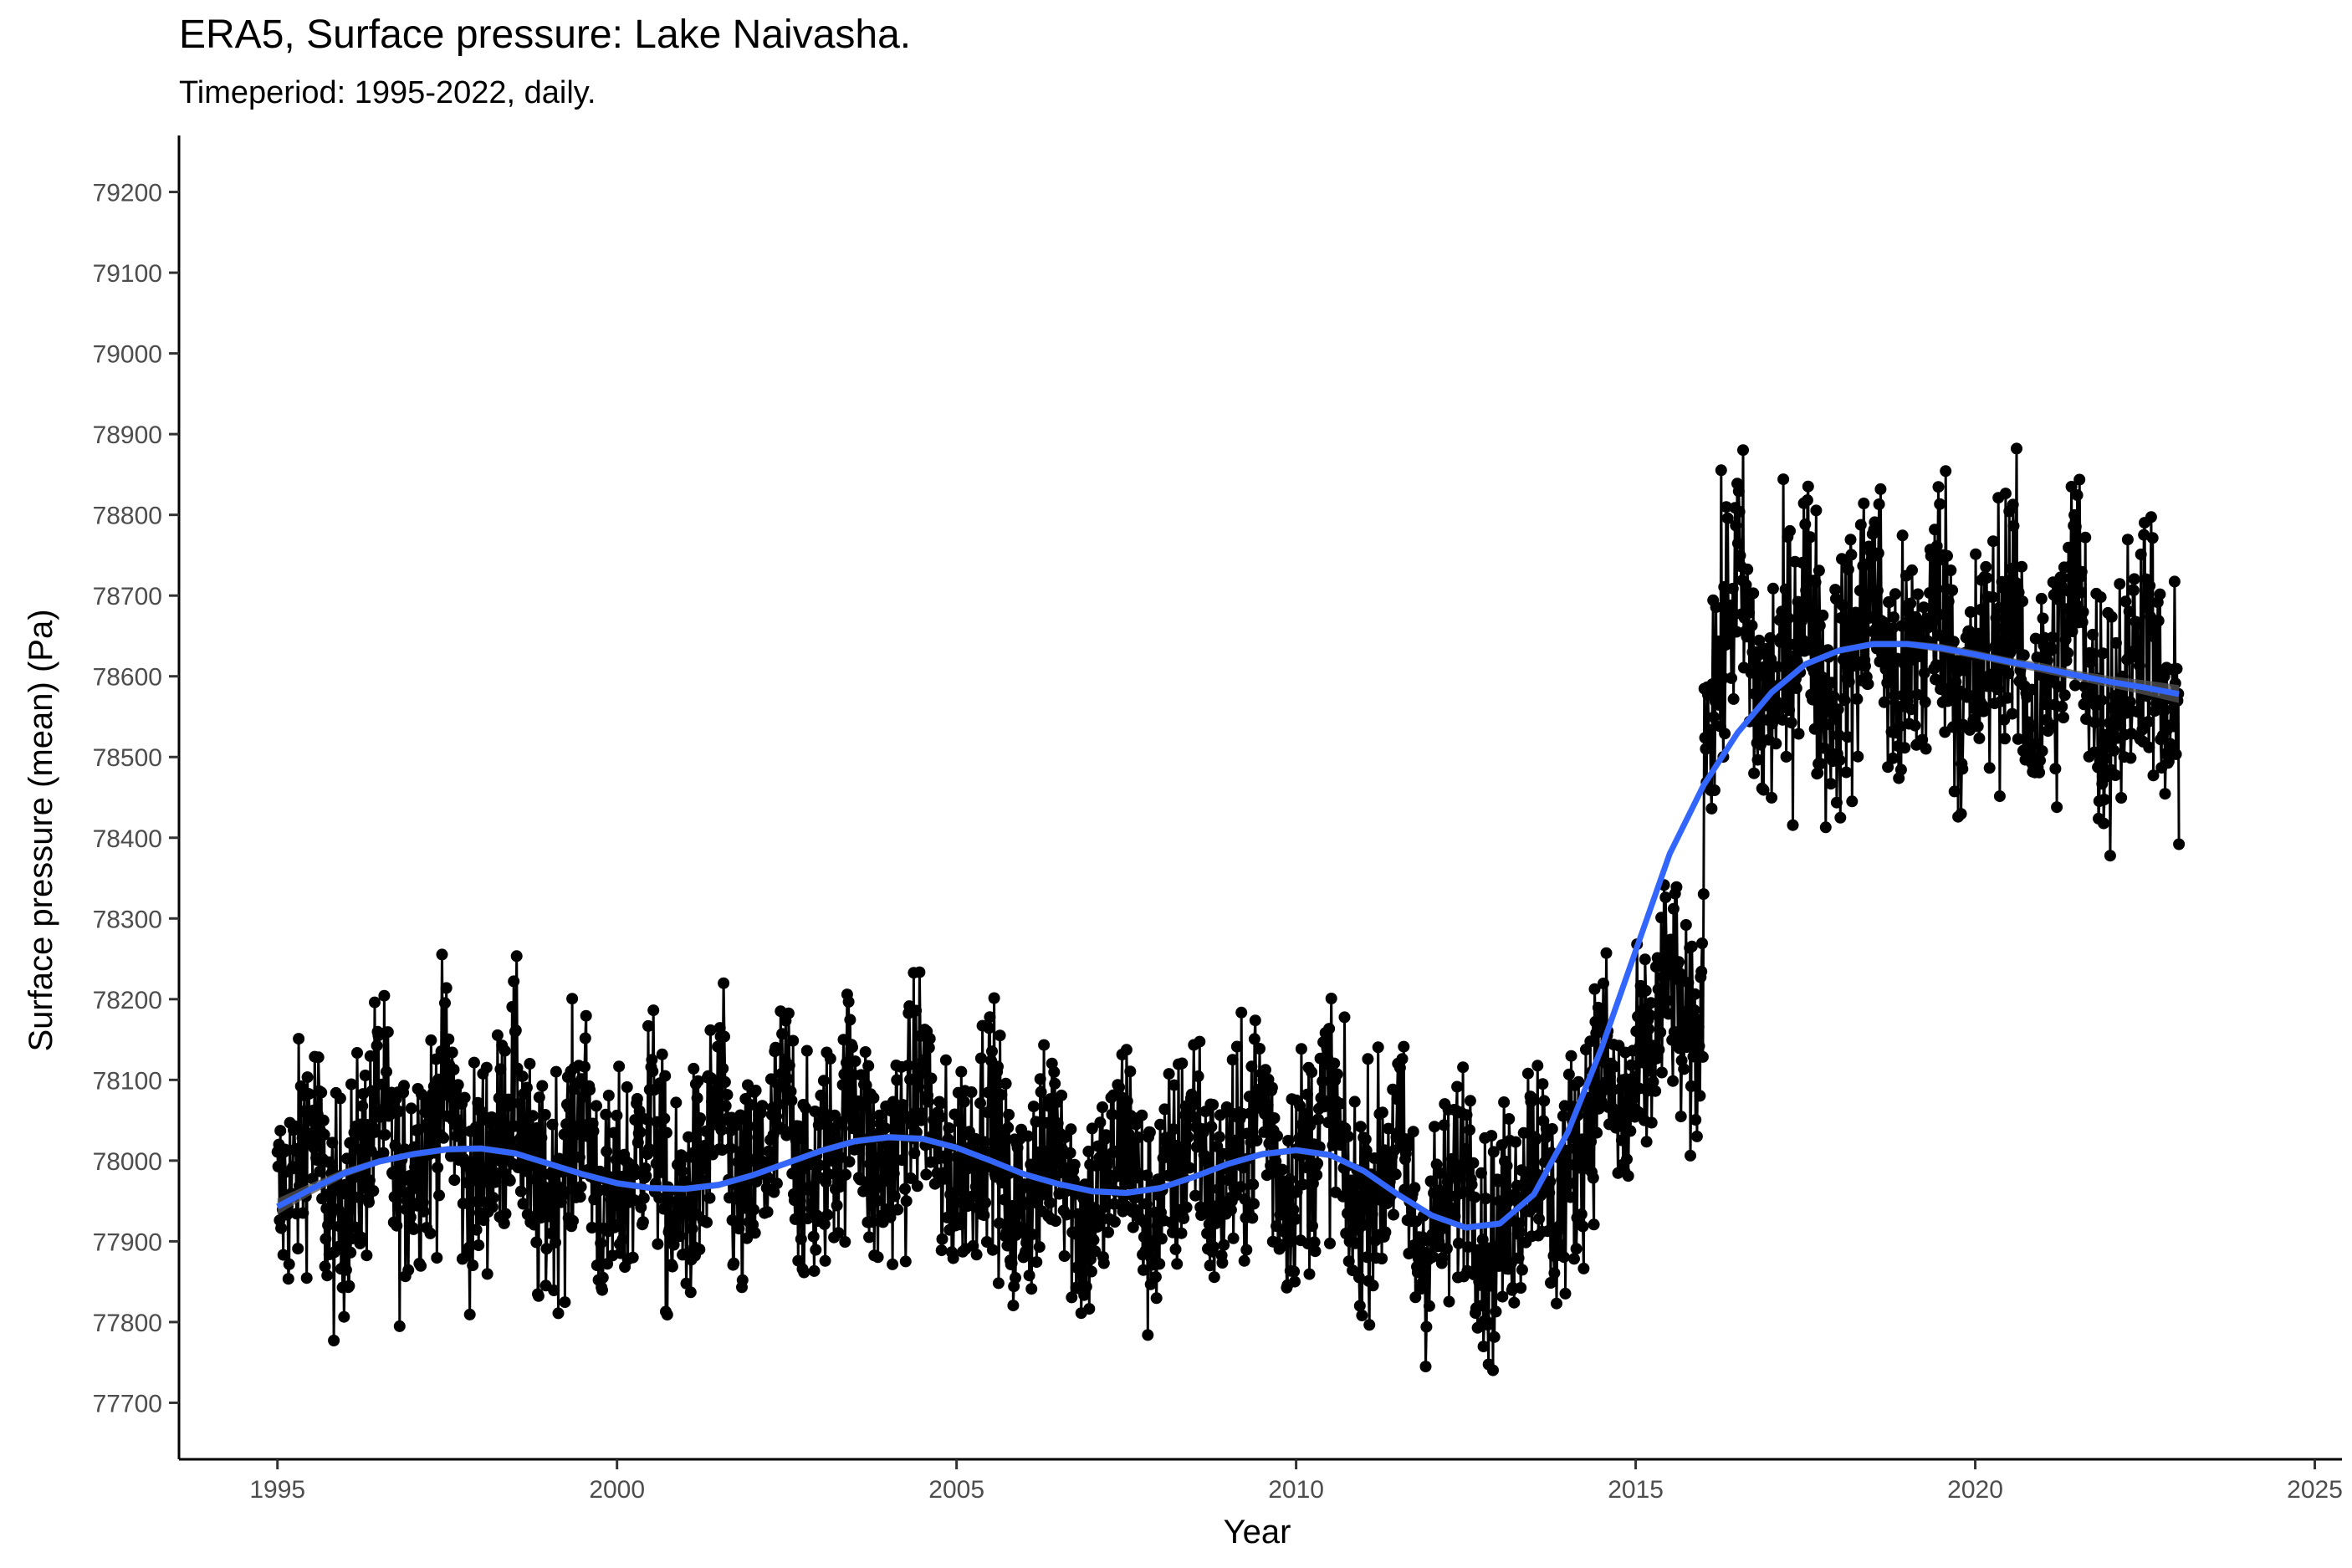 The width and height of the screenshot is (2352, 1568). I want to click on x-tick-label: 2015, so click(1636, 1490).